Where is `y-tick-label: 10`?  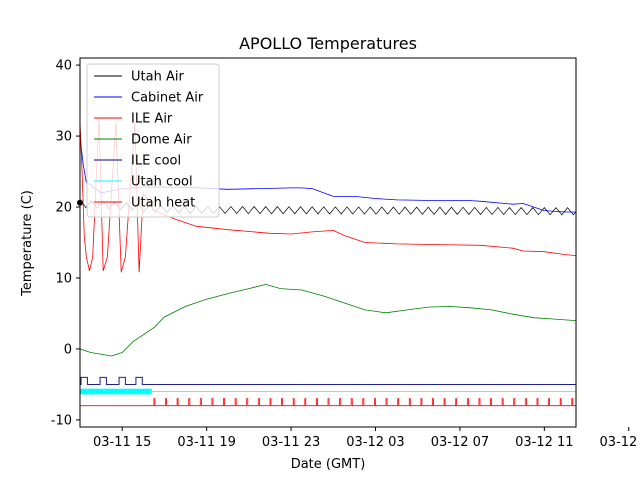 y-tick-label: 10 is located at coordinates (63, 278).